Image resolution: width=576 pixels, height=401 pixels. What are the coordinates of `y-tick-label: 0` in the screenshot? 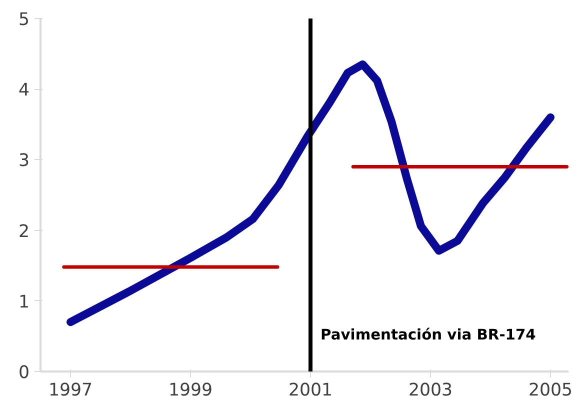 It's located at (24, 373).